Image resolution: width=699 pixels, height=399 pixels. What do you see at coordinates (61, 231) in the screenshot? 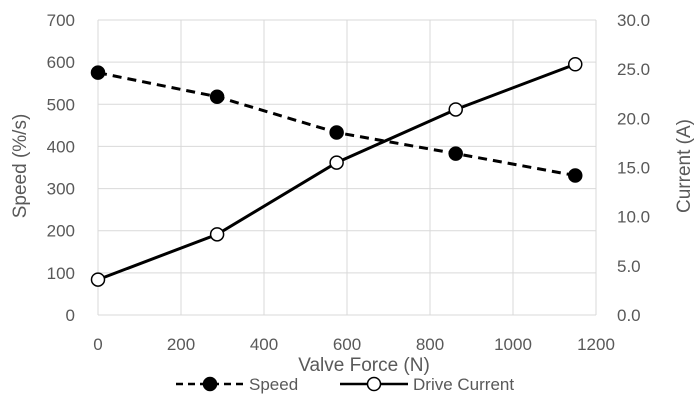
I see `y-tick-label: 200` at bounding box center [61, 231].